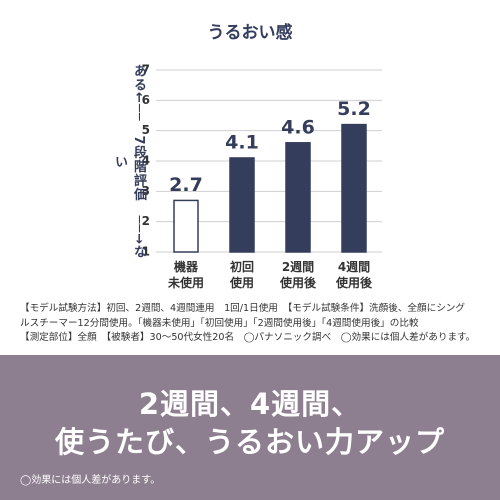 The height and width of the screenshot is (500, 500). What do you see at coordinates (146, 161) in the screenshot?
I see `y-tick-label: 4` at bounding box center [146, 161].